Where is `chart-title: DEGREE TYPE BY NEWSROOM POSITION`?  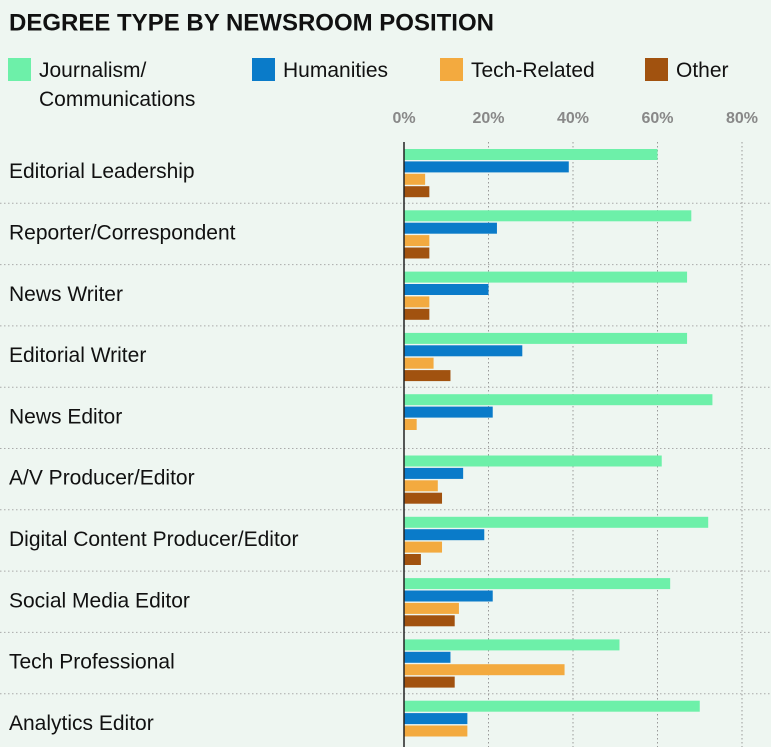
chart-title: DEGREE TYPE BY NEWSROOM POSITION is located at coordinates (251, 22).